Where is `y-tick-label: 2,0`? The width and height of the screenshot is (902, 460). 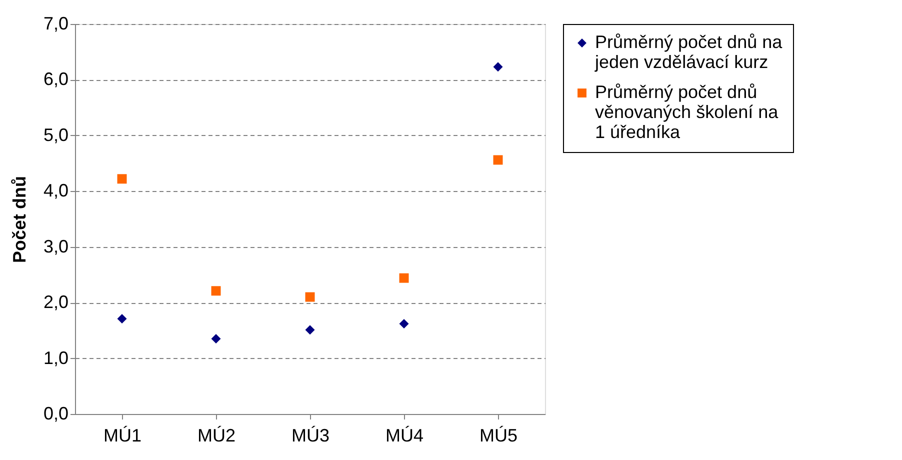
y-tick-label: 2,0 is located at coordinates (55, 302).